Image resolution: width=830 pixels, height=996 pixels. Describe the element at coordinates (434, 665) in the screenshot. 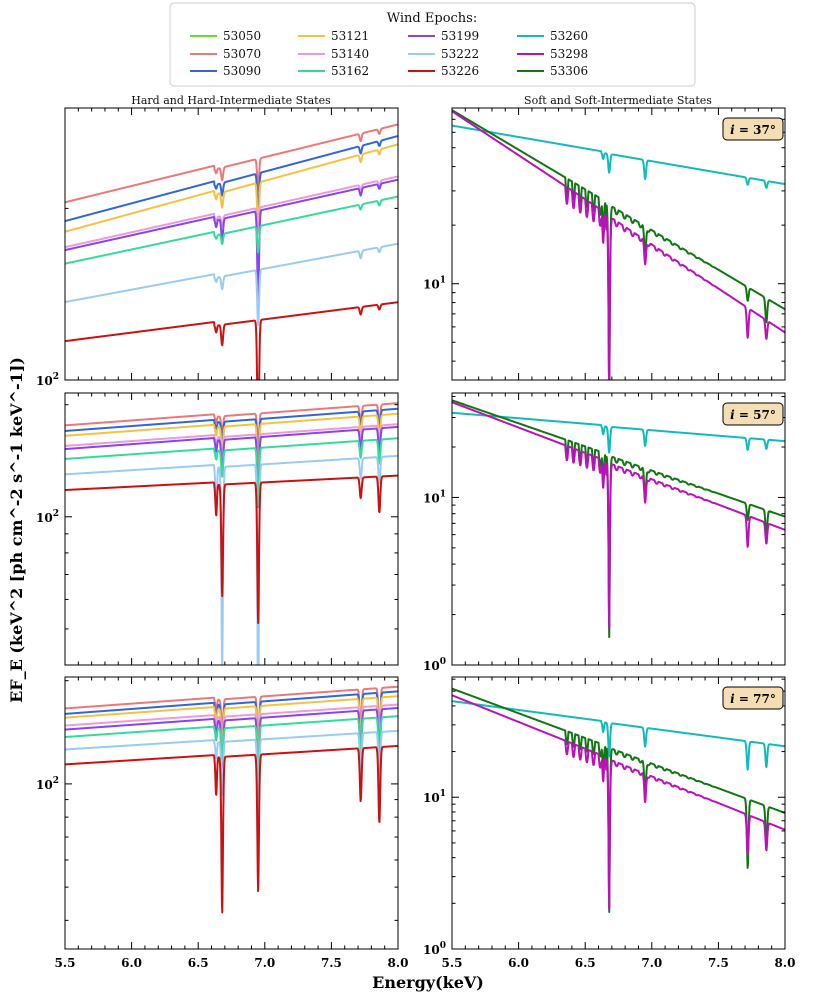

I see `y-tick-label-soft-57-1: 10⁰` at that location.